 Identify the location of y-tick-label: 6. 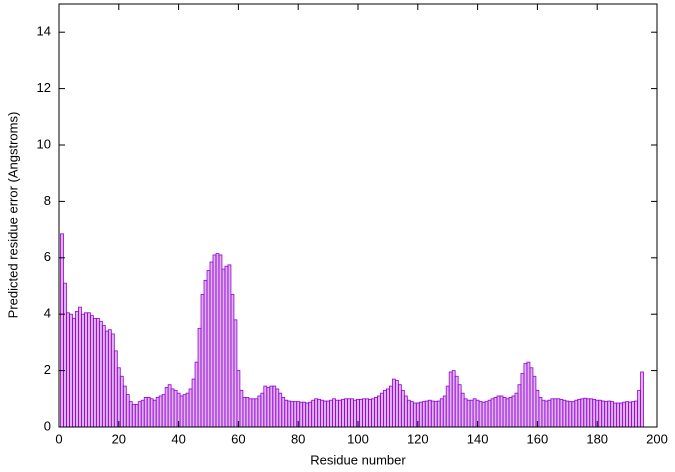
(47, 256).